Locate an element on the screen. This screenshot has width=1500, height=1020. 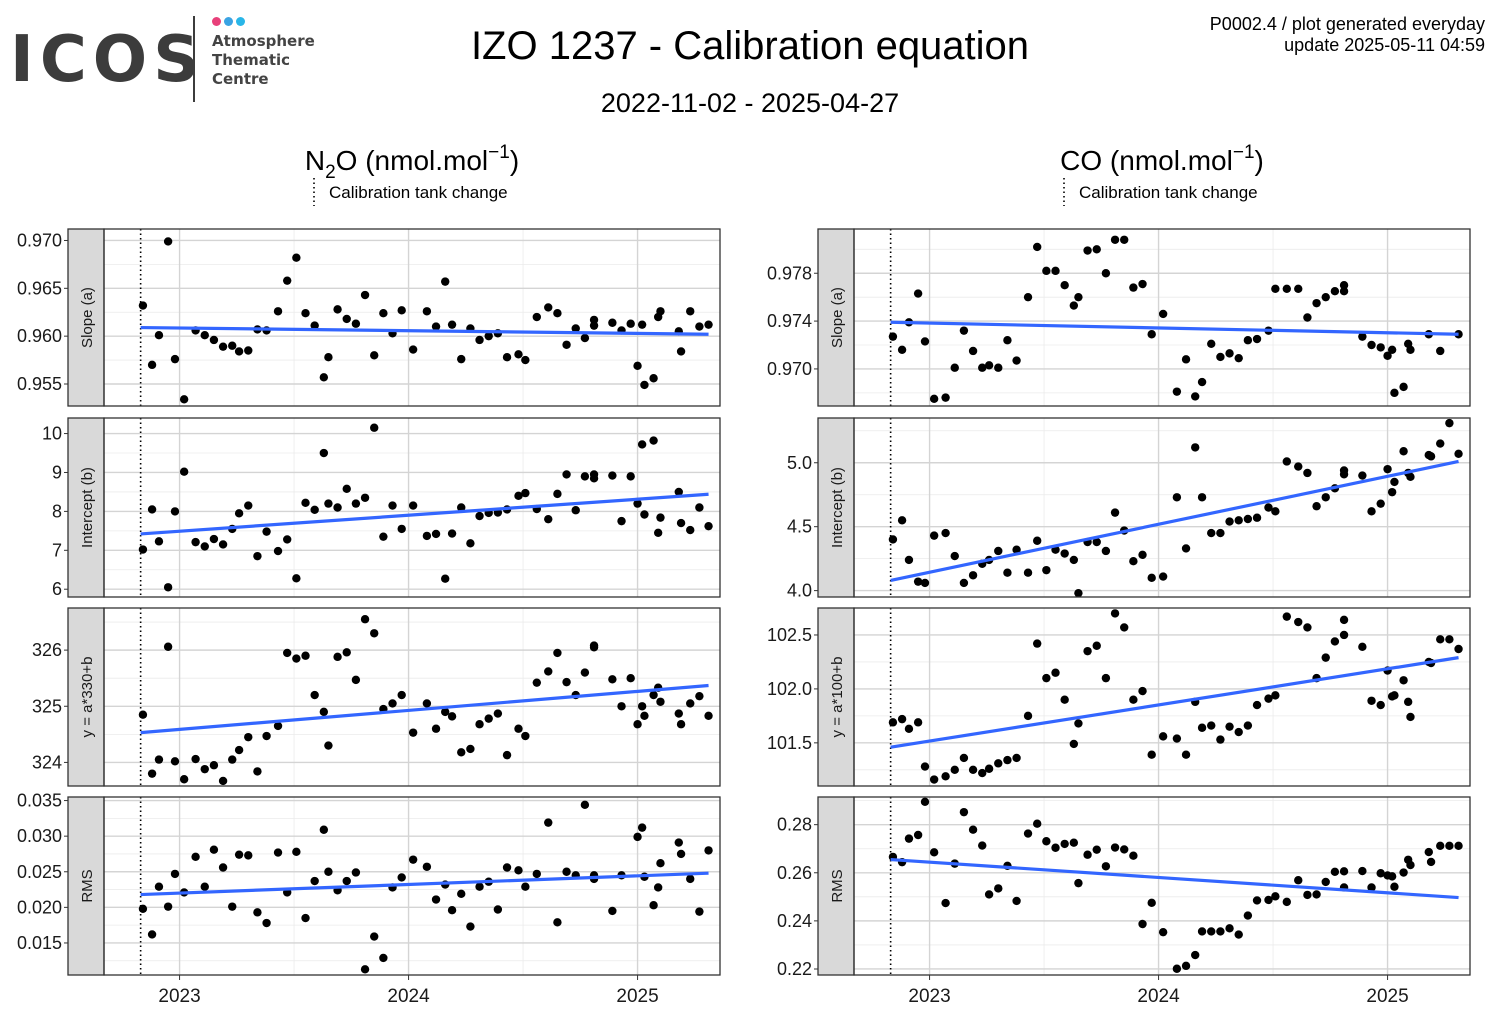
meta-line-2: update 2025-05-11 04:59 is located at coordinates (1384, 45).